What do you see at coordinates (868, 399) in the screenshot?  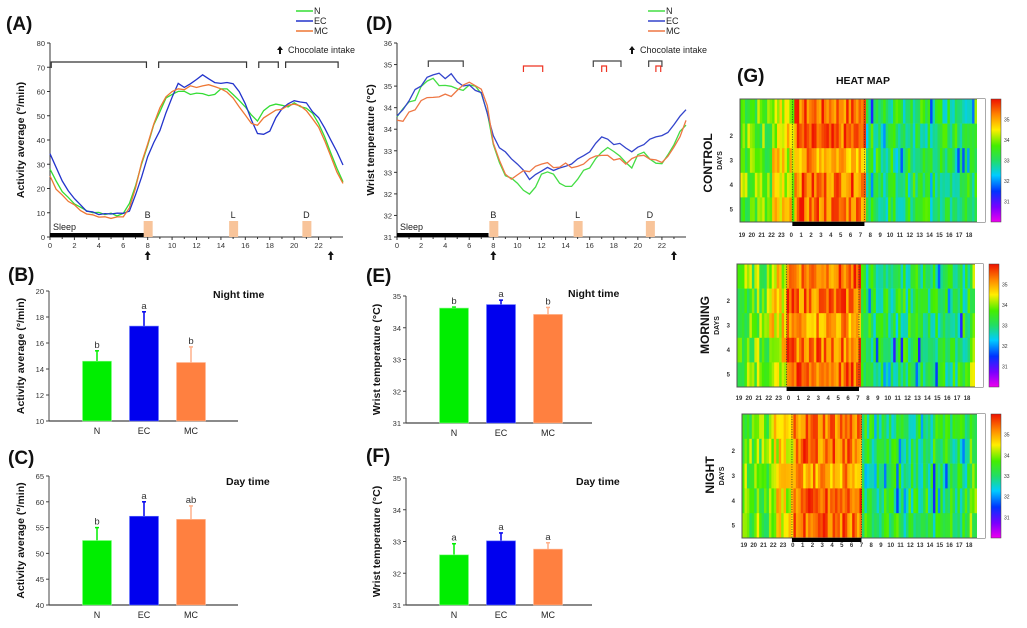 I see `x-tick-label: 8` at bounding box center [868, 399].